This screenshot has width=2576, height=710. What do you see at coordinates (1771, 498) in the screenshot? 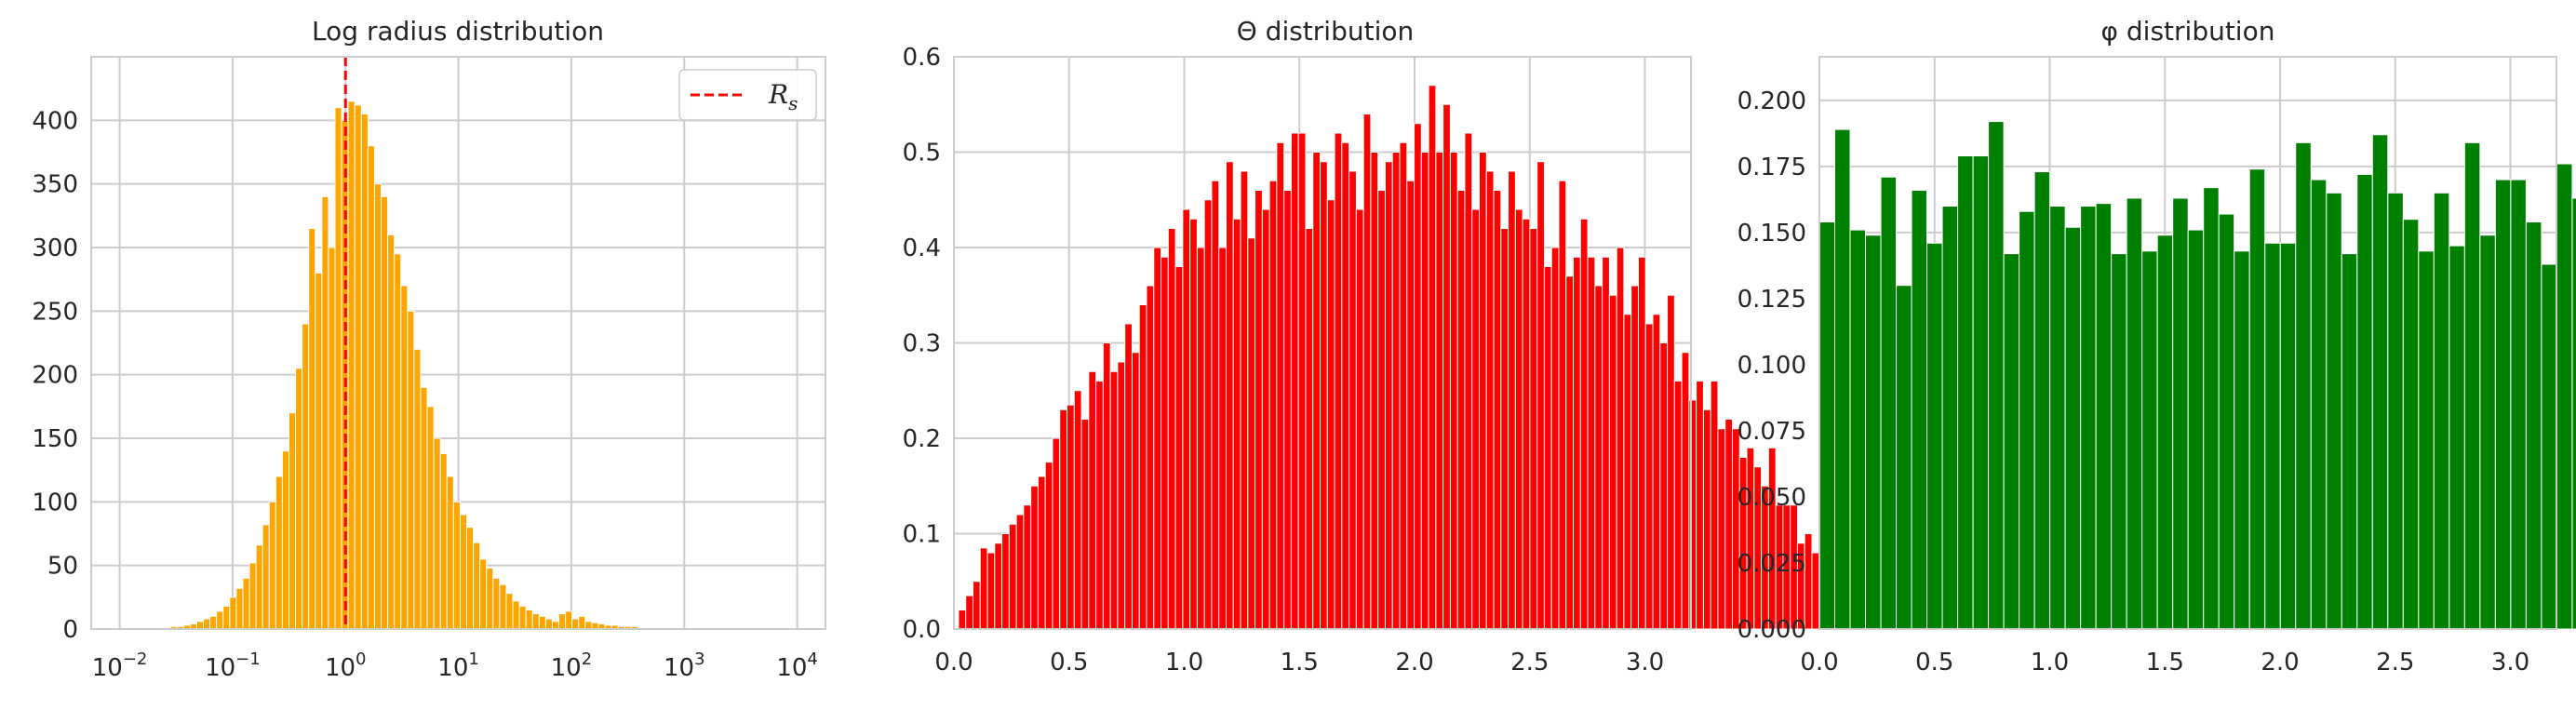
I see `y-tick-label: 0.050` at bounding box center [1771, 498].